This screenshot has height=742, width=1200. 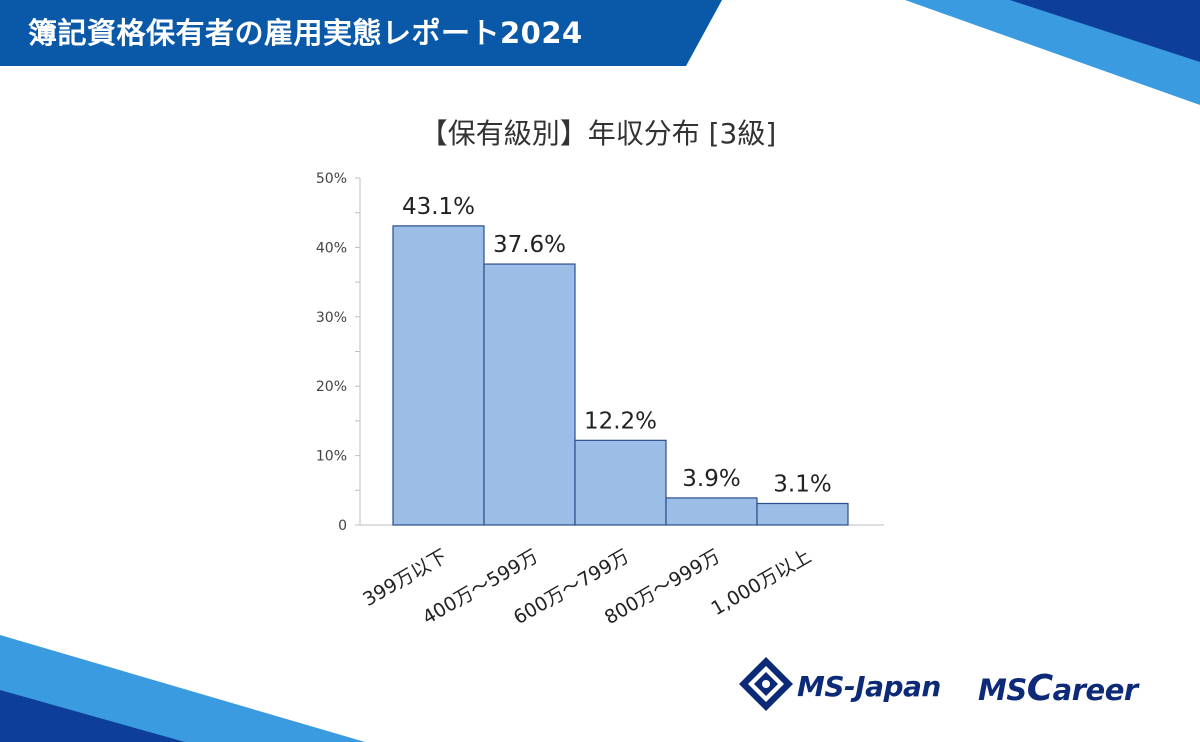 I want to click on ms-career-logo-c: C, so click(x=1039, y=688).